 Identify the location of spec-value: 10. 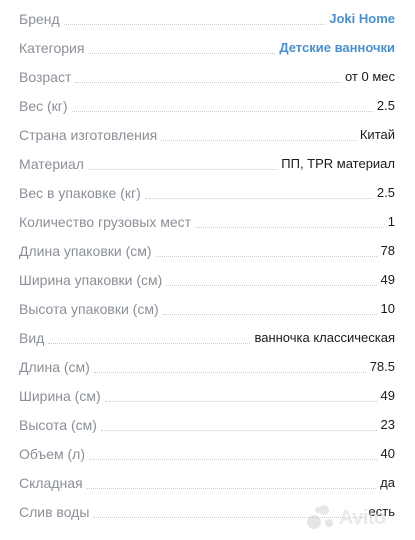
(395, 308).